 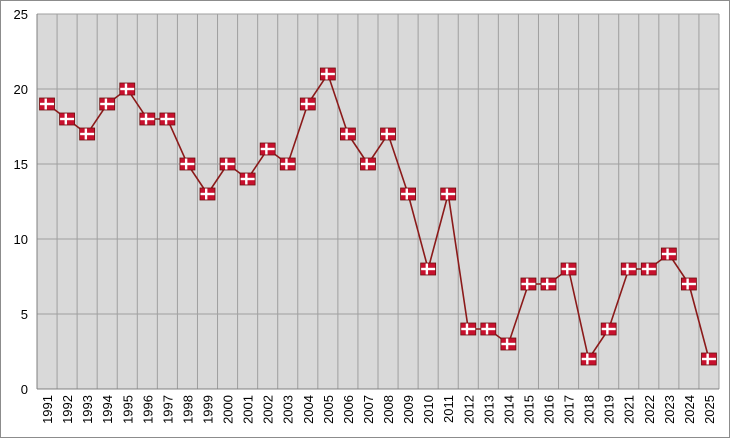 What do you see at coordinates (308, 409) in the screenshot?
I see `x-tick-label: 2004` at bounding box center [308, 409].